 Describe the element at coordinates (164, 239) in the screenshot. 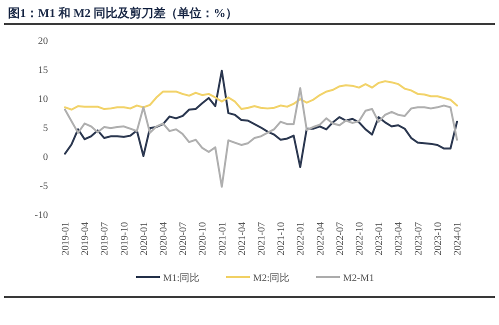

I see `xtick: 2020-04` at that location.